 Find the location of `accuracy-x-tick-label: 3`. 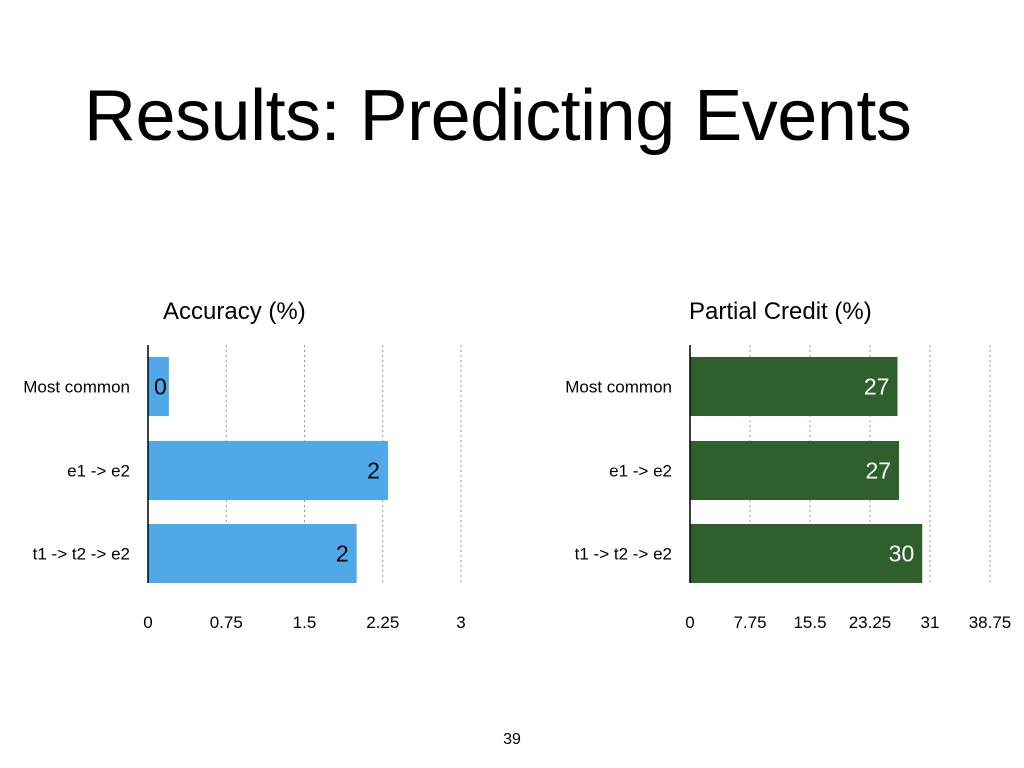

accuracy-x-tick-label: 3 is located at coordinates (460, 622).